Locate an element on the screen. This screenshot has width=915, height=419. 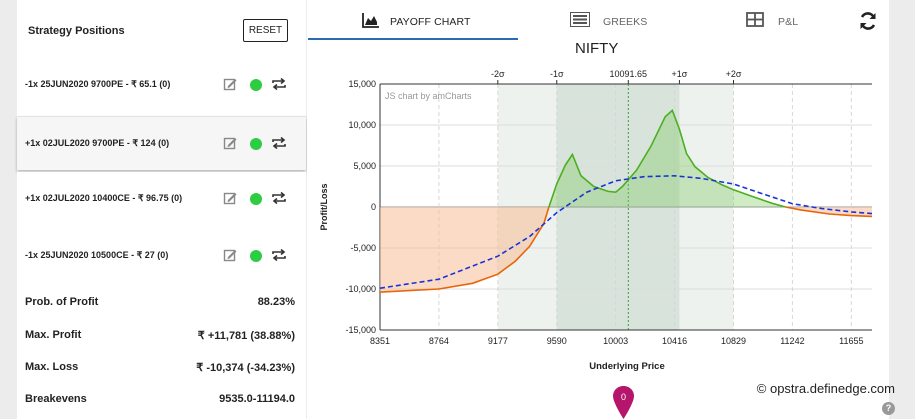
help-icon: ? is located at coordinates (888, 408).